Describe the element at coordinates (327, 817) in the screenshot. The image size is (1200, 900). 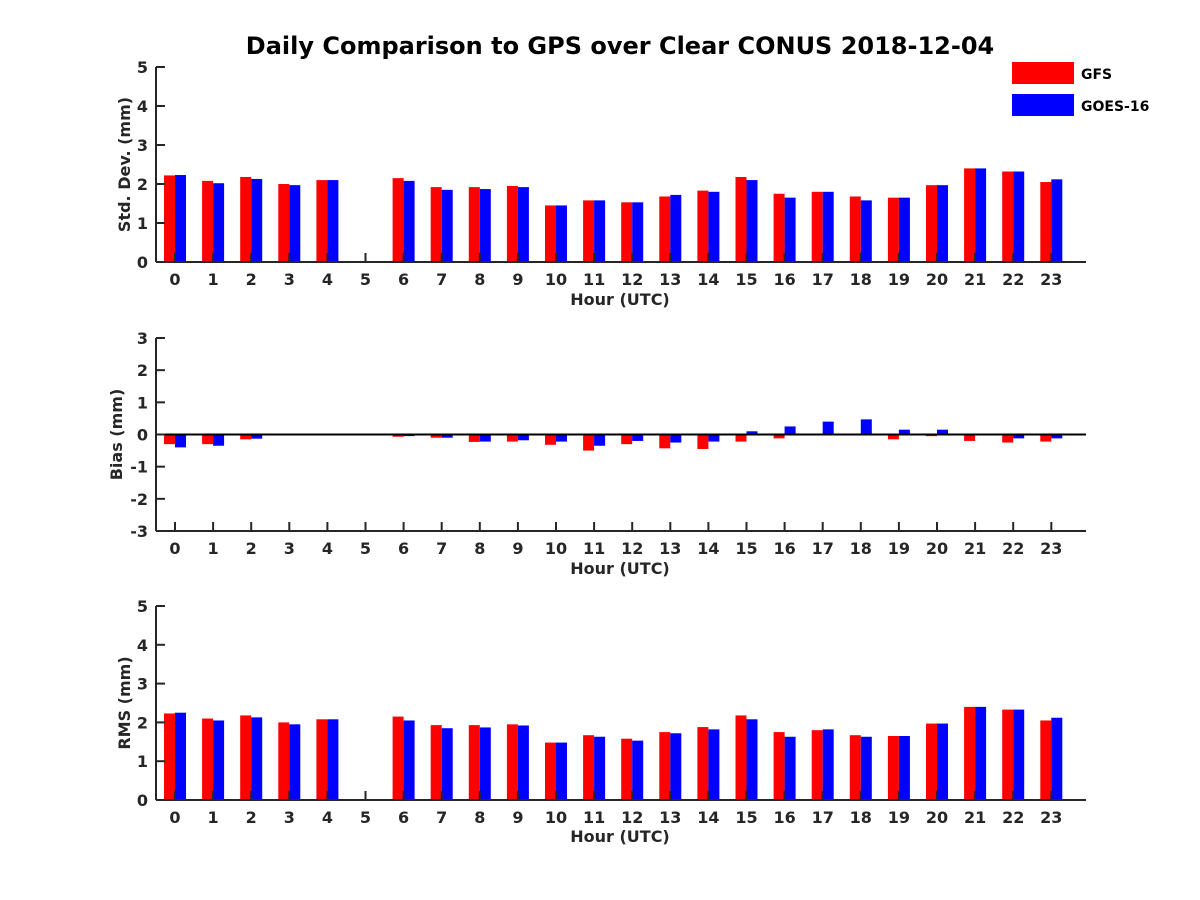
I see `x-tick-label: 4` at that location.